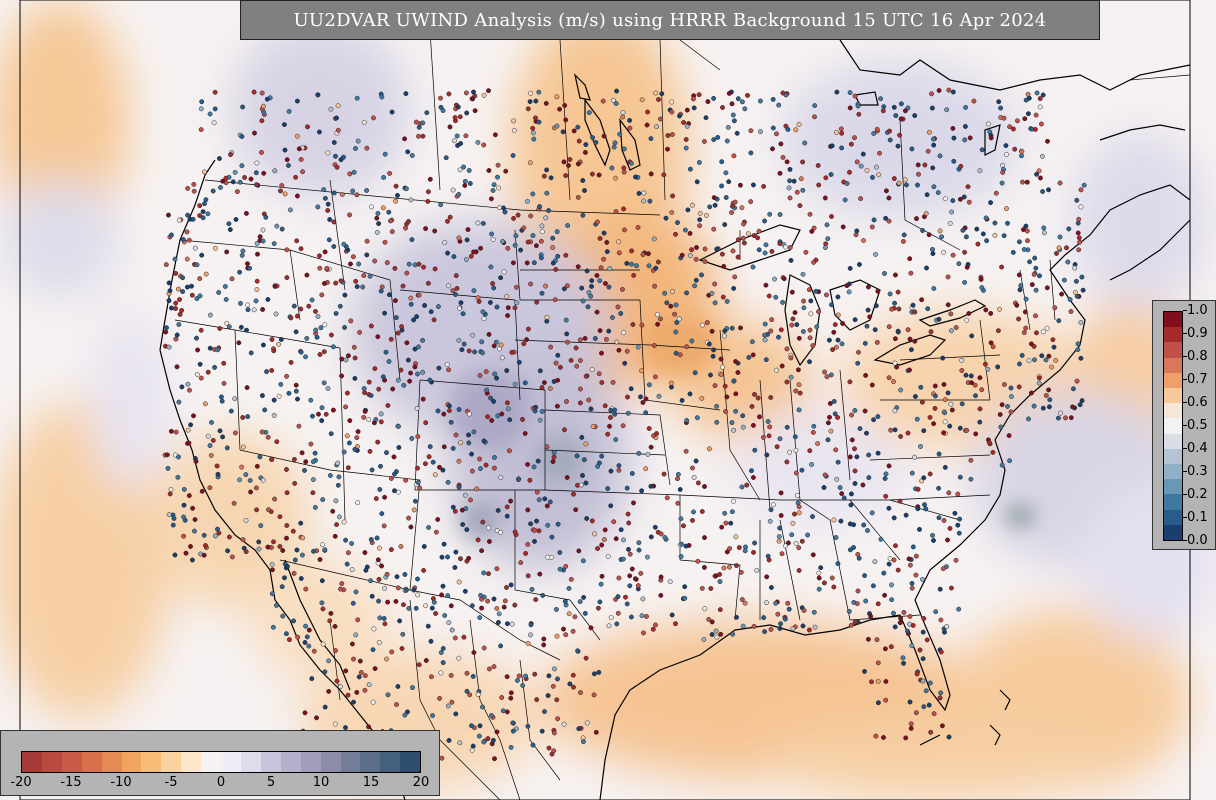  Describe the element at coordinates (749, 247) in the screenshot. I see `great-lakes` at that location.